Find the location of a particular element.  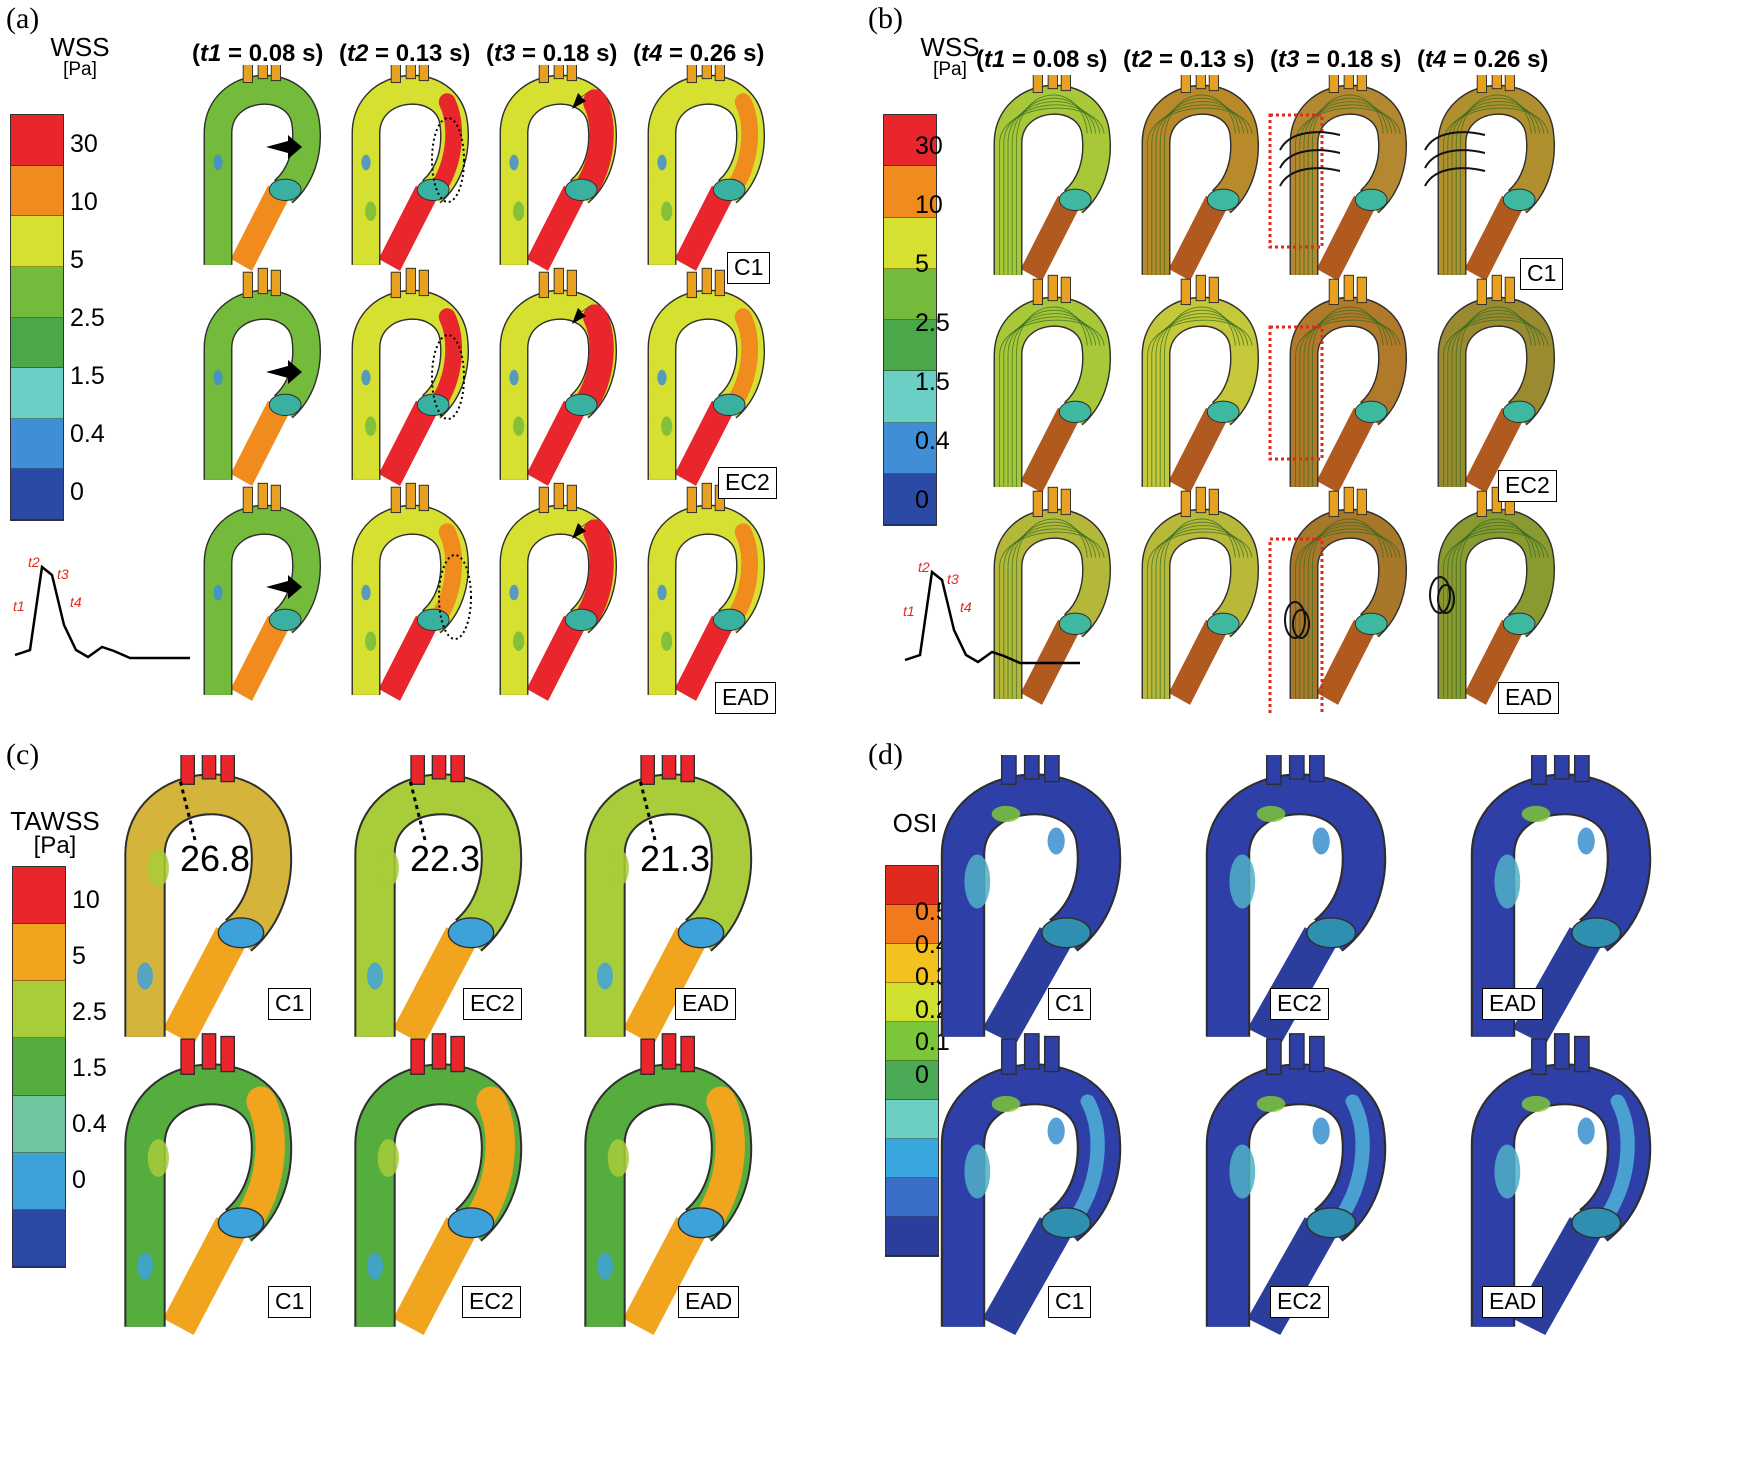

row-label: EC2 is located at coordinates (1527, 486).